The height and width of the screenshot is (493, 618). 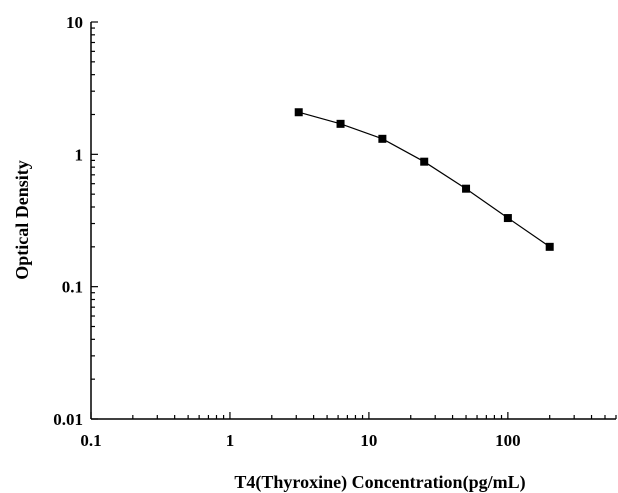 What do you see at coordinates (72, 287) in the screenshot?
I see `y-tick-label: 0.1` at bounding box center [72, 287].